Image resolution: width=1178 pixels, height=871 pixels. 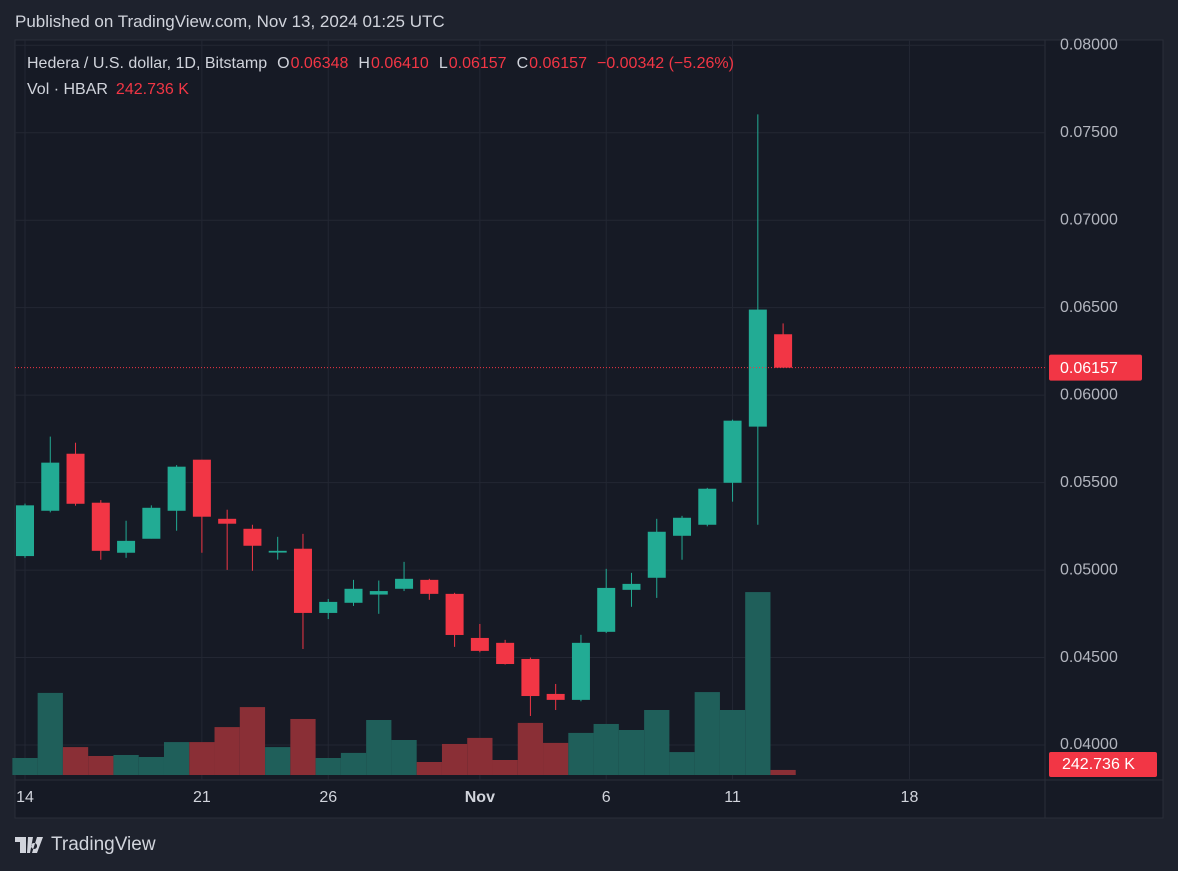 I want to click on low-field: L 0.06157, so click(x=473, y=64).